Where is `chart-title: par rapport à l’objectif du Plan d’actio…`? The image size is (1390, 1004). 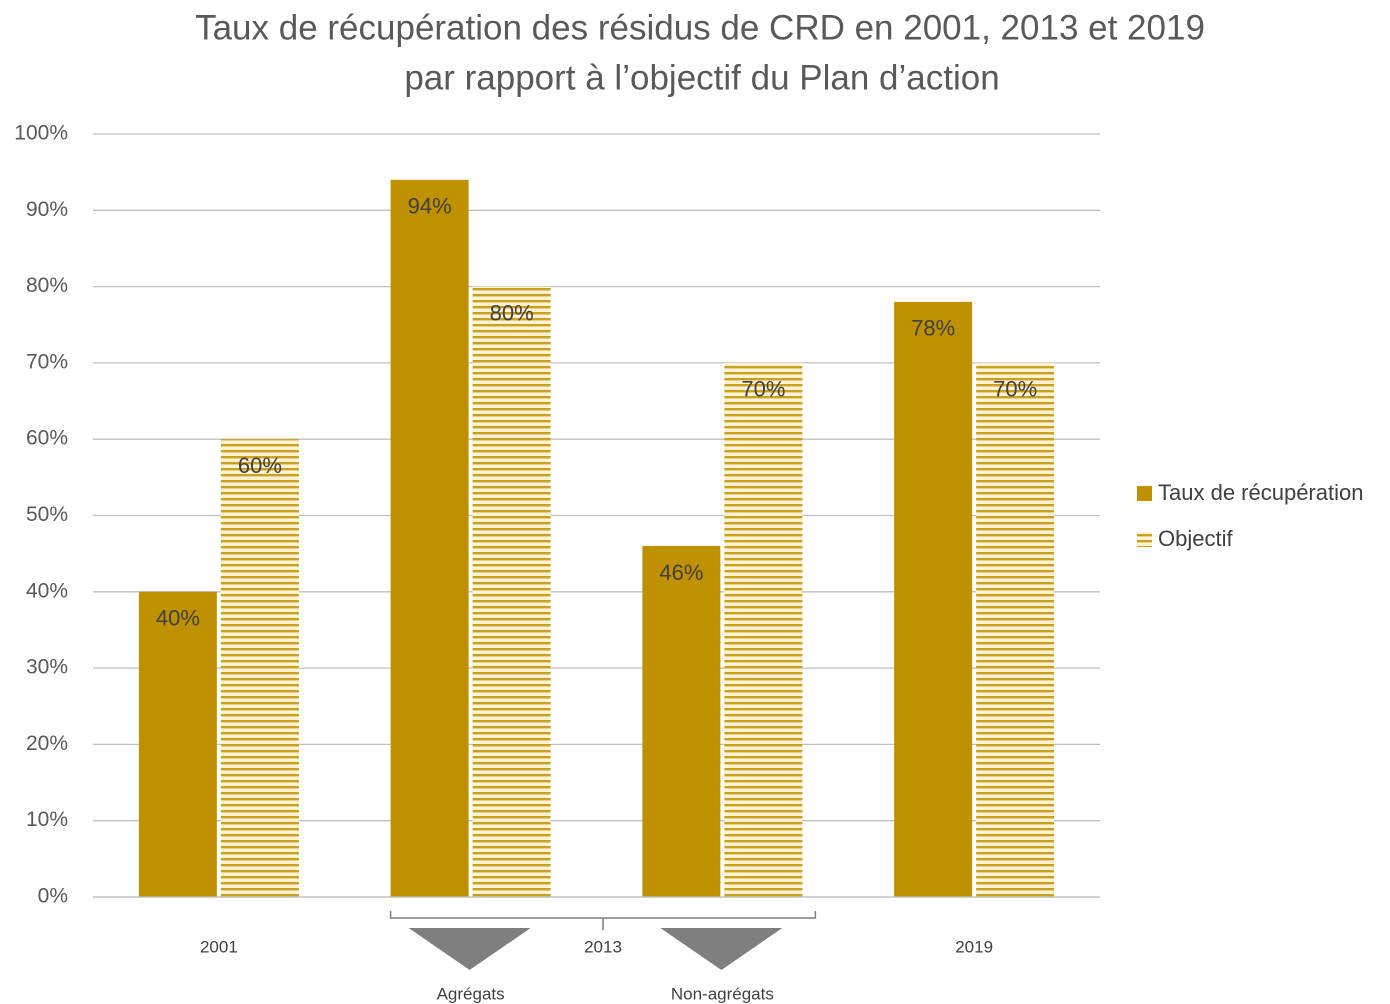 chart-title: par rapport à l’objectif du Plan d’actio… is located at coordinates (701, 77).